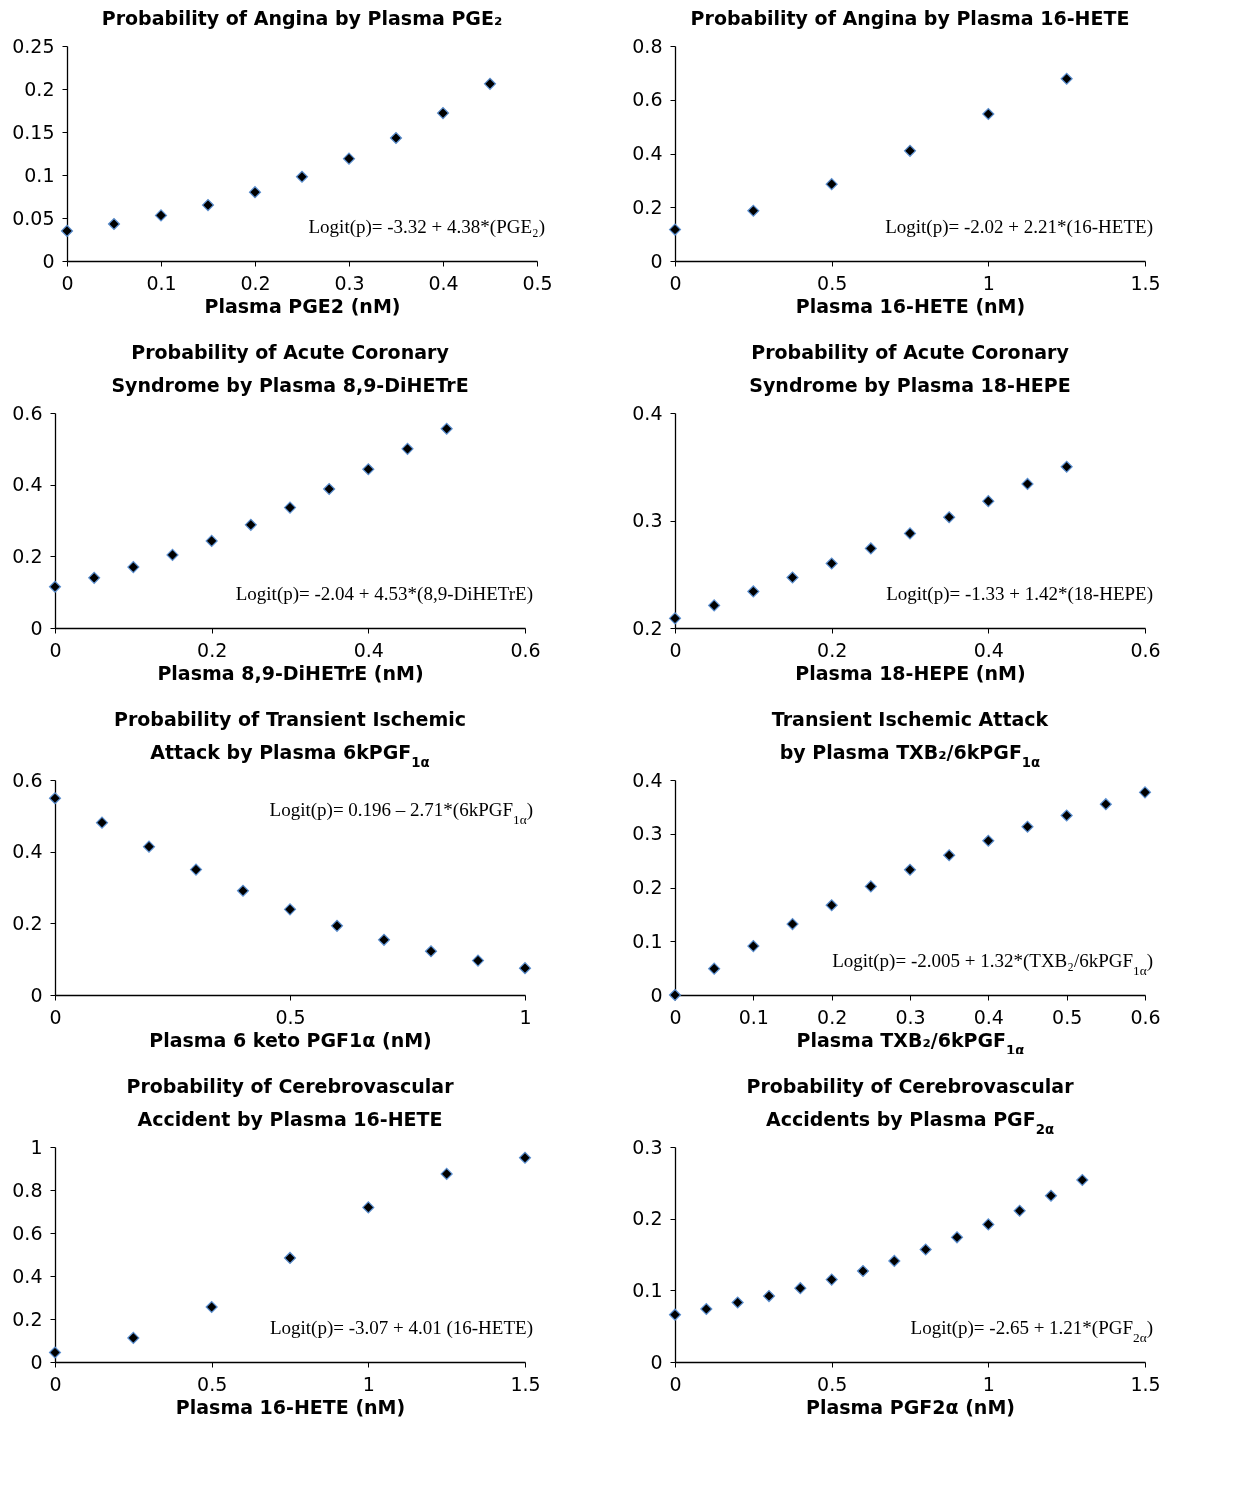  I want to click on y-tick-label: 0.15, so click(33, 131).